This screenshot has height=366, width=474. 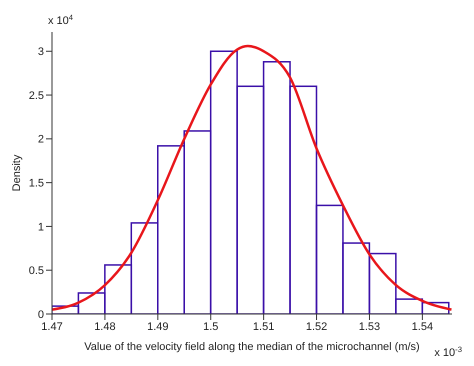 What do you see at coordinates (41, 52) in the screenshot?
I see `y-tick-label: 3` at bounding box center [41, 52].